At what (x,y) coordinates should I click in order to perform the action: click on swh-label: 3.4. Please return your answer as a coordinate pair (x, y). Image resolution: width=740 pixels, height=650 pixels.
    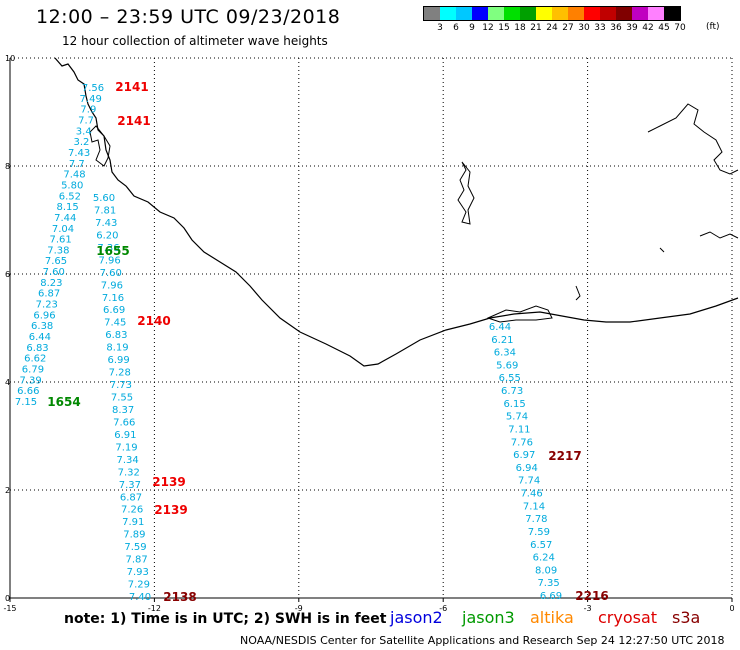
    Looking at the image, I should click on (84, 131).